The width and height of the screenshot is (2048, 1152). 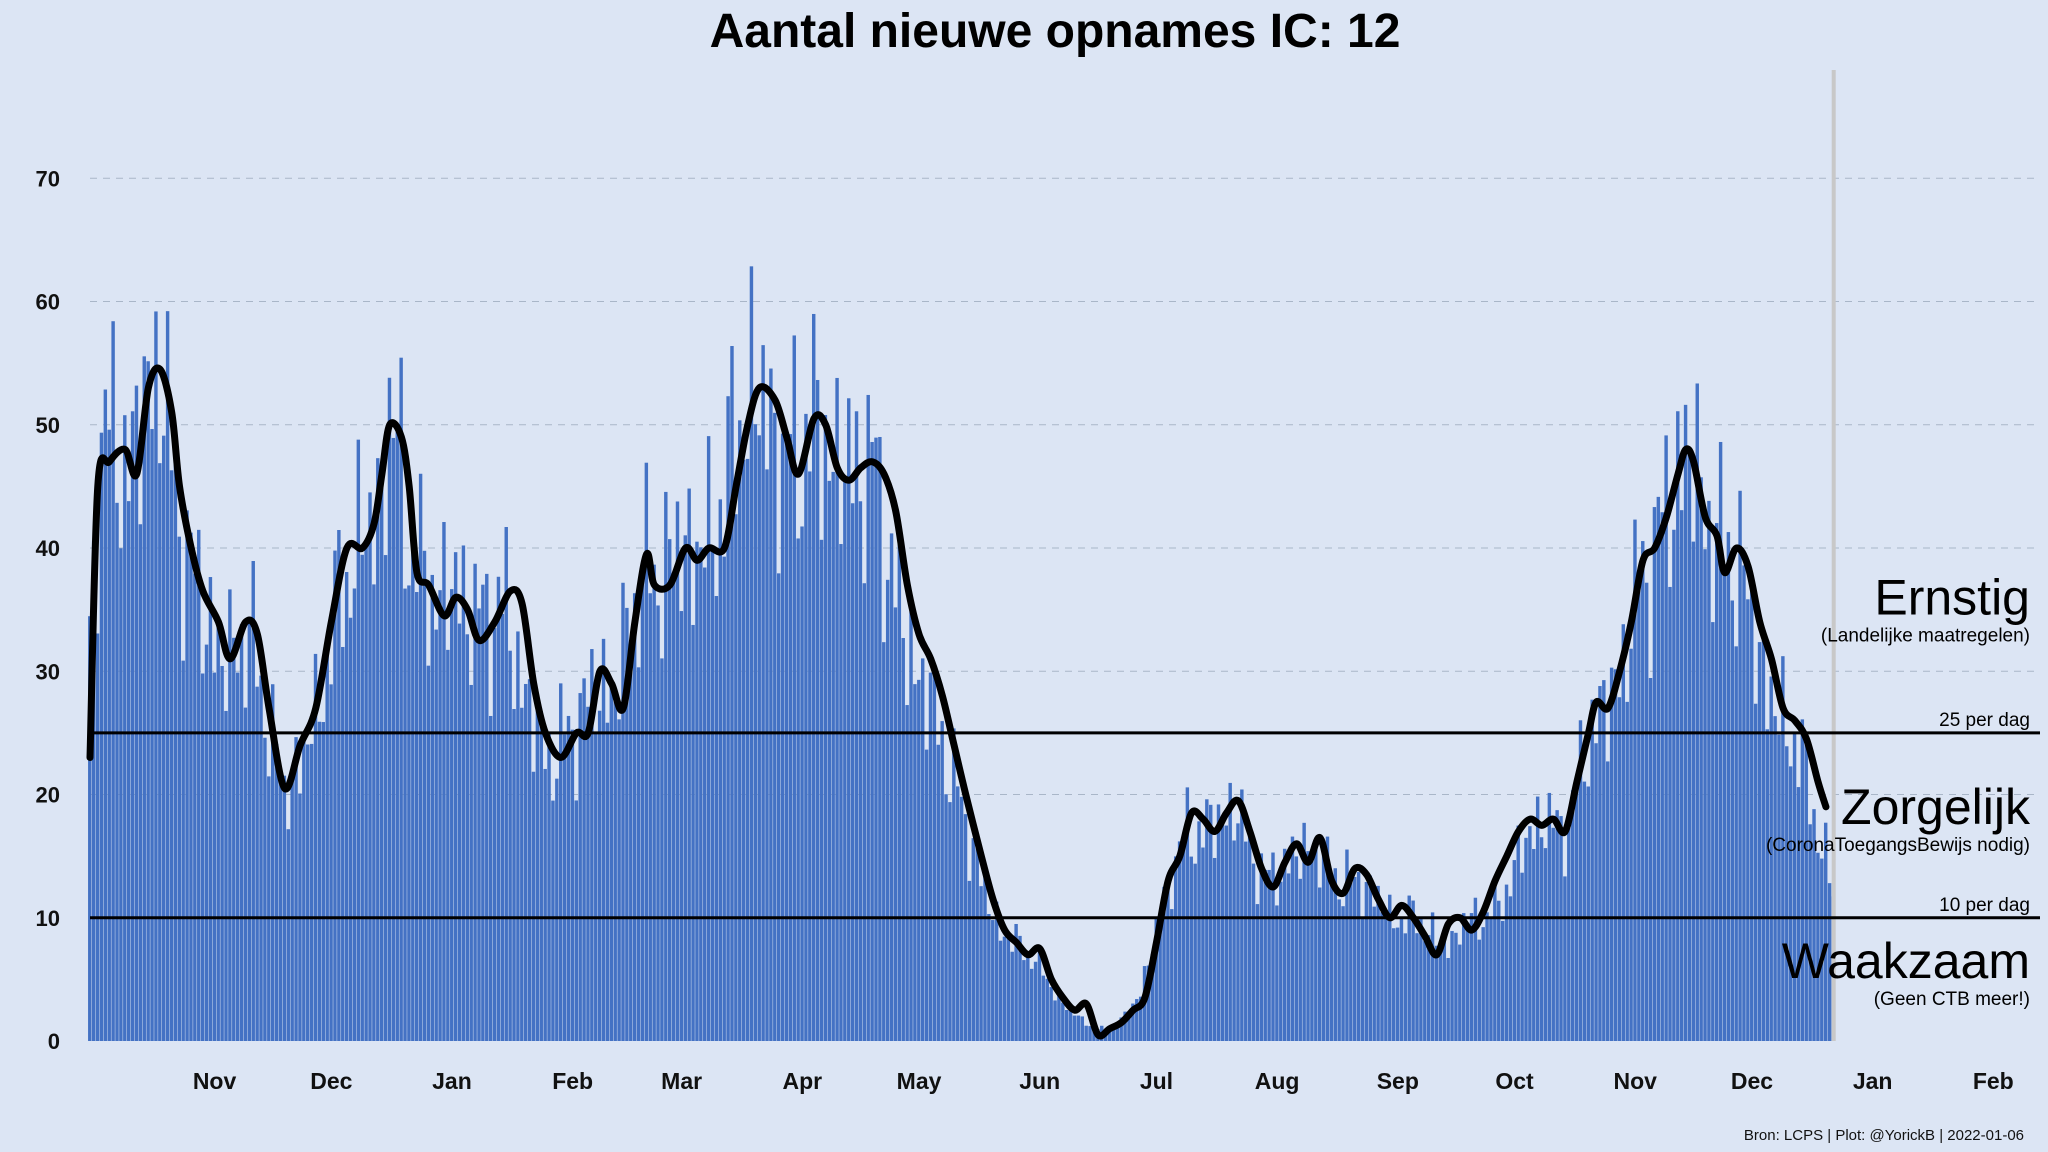 I want to click on zone-note: (Landelijke maatregelen), so click(x=1925, y=635).